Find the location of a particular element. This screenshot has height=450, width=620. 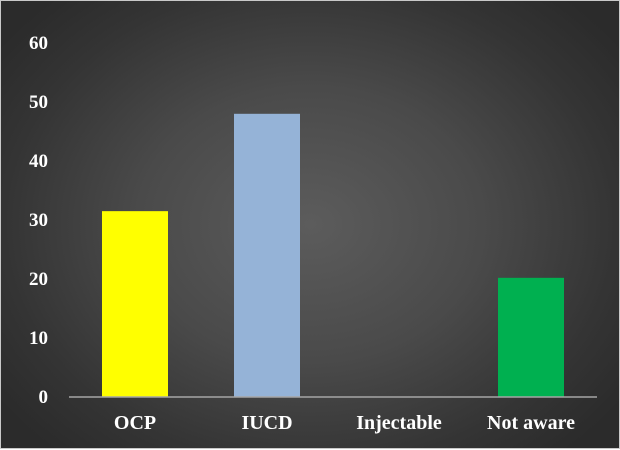

x-category-label: OCP is located at coordinates (135, 423).